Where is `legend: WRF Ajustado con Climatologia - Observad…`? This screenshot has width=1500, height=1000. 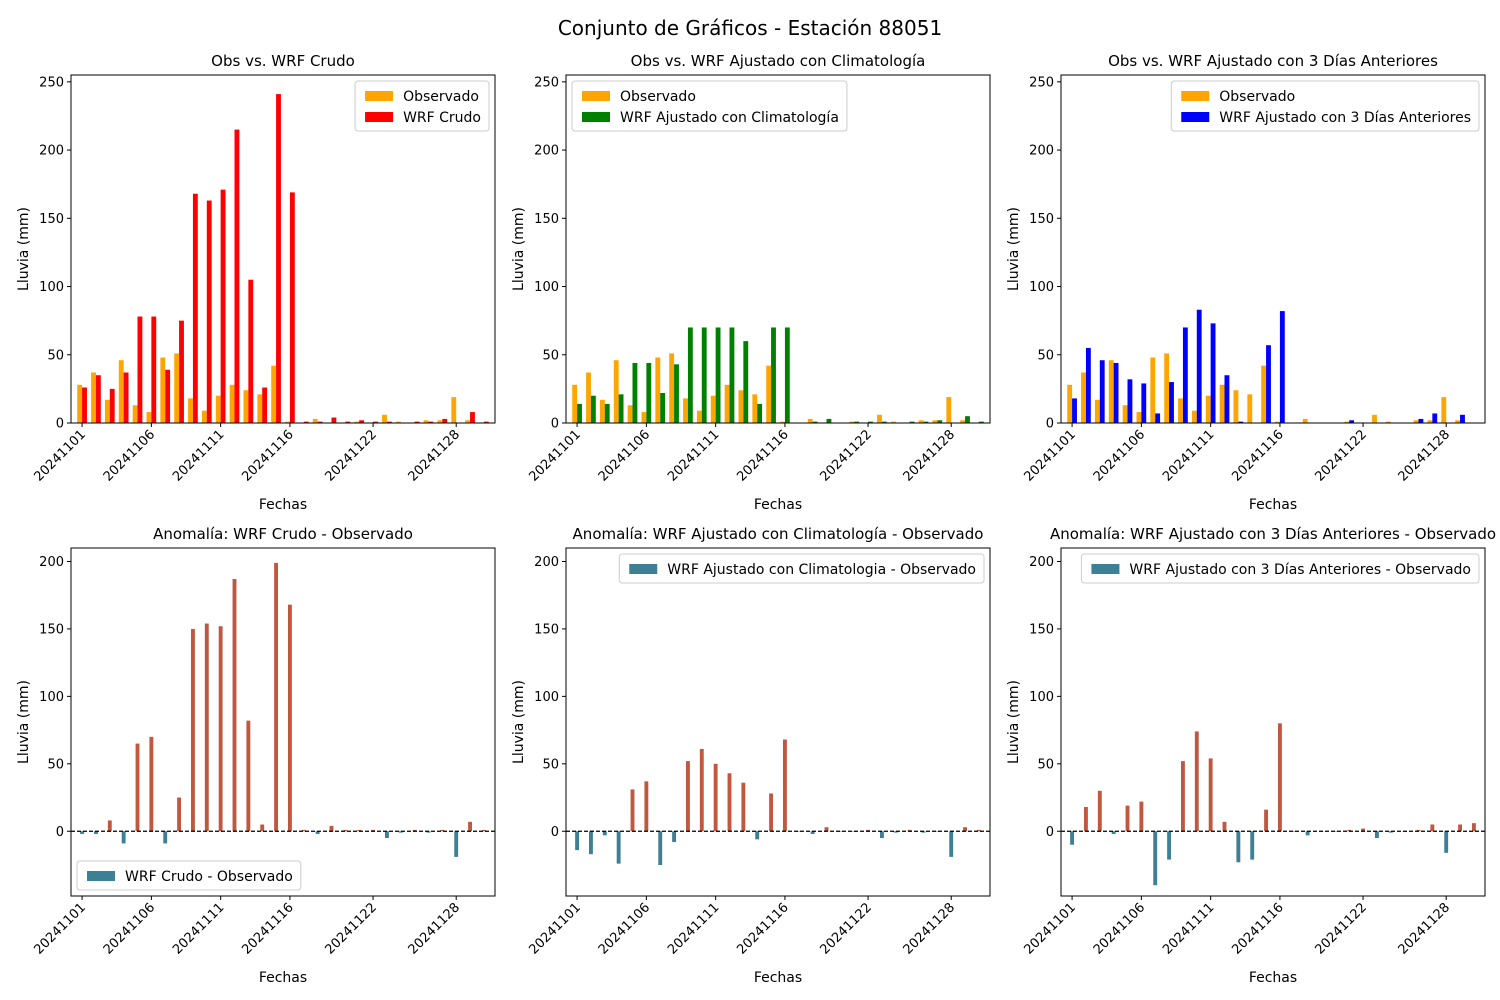 legend: WRF Ajustado con Climatologia - Observad… is located at coordinates (801, 568).